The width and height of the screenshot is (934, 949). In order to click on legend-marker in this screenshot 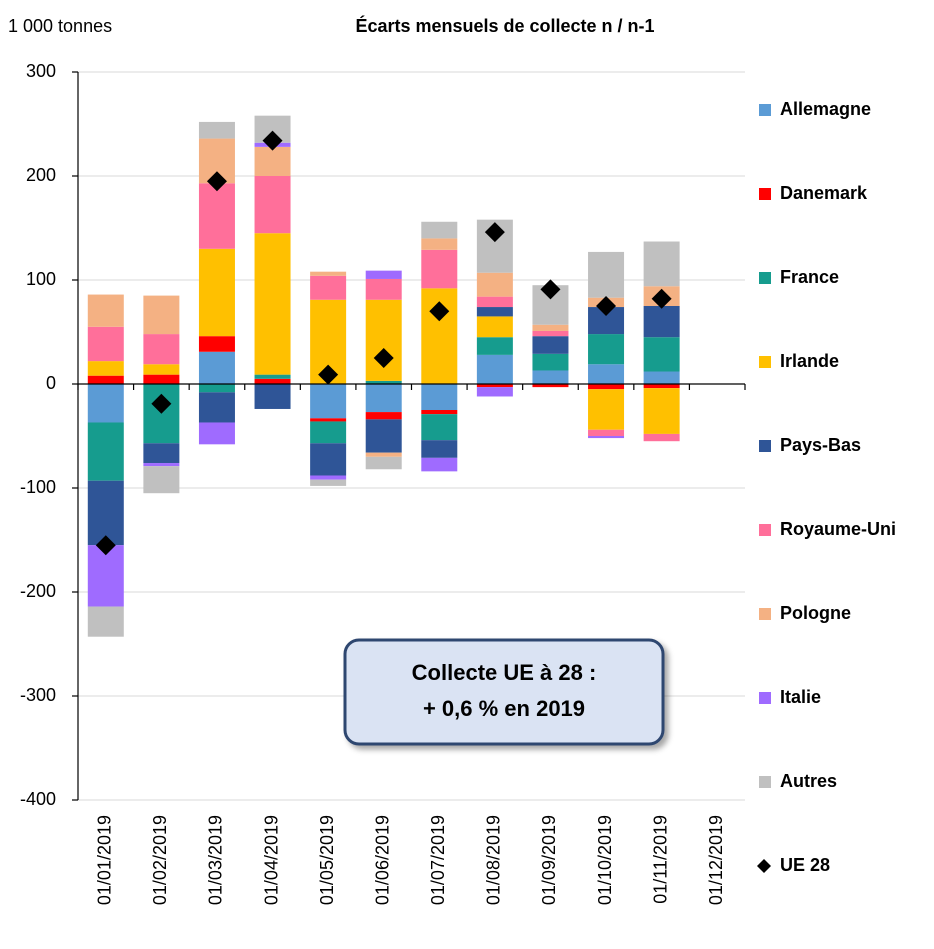, I will do `click(764, 866)`.